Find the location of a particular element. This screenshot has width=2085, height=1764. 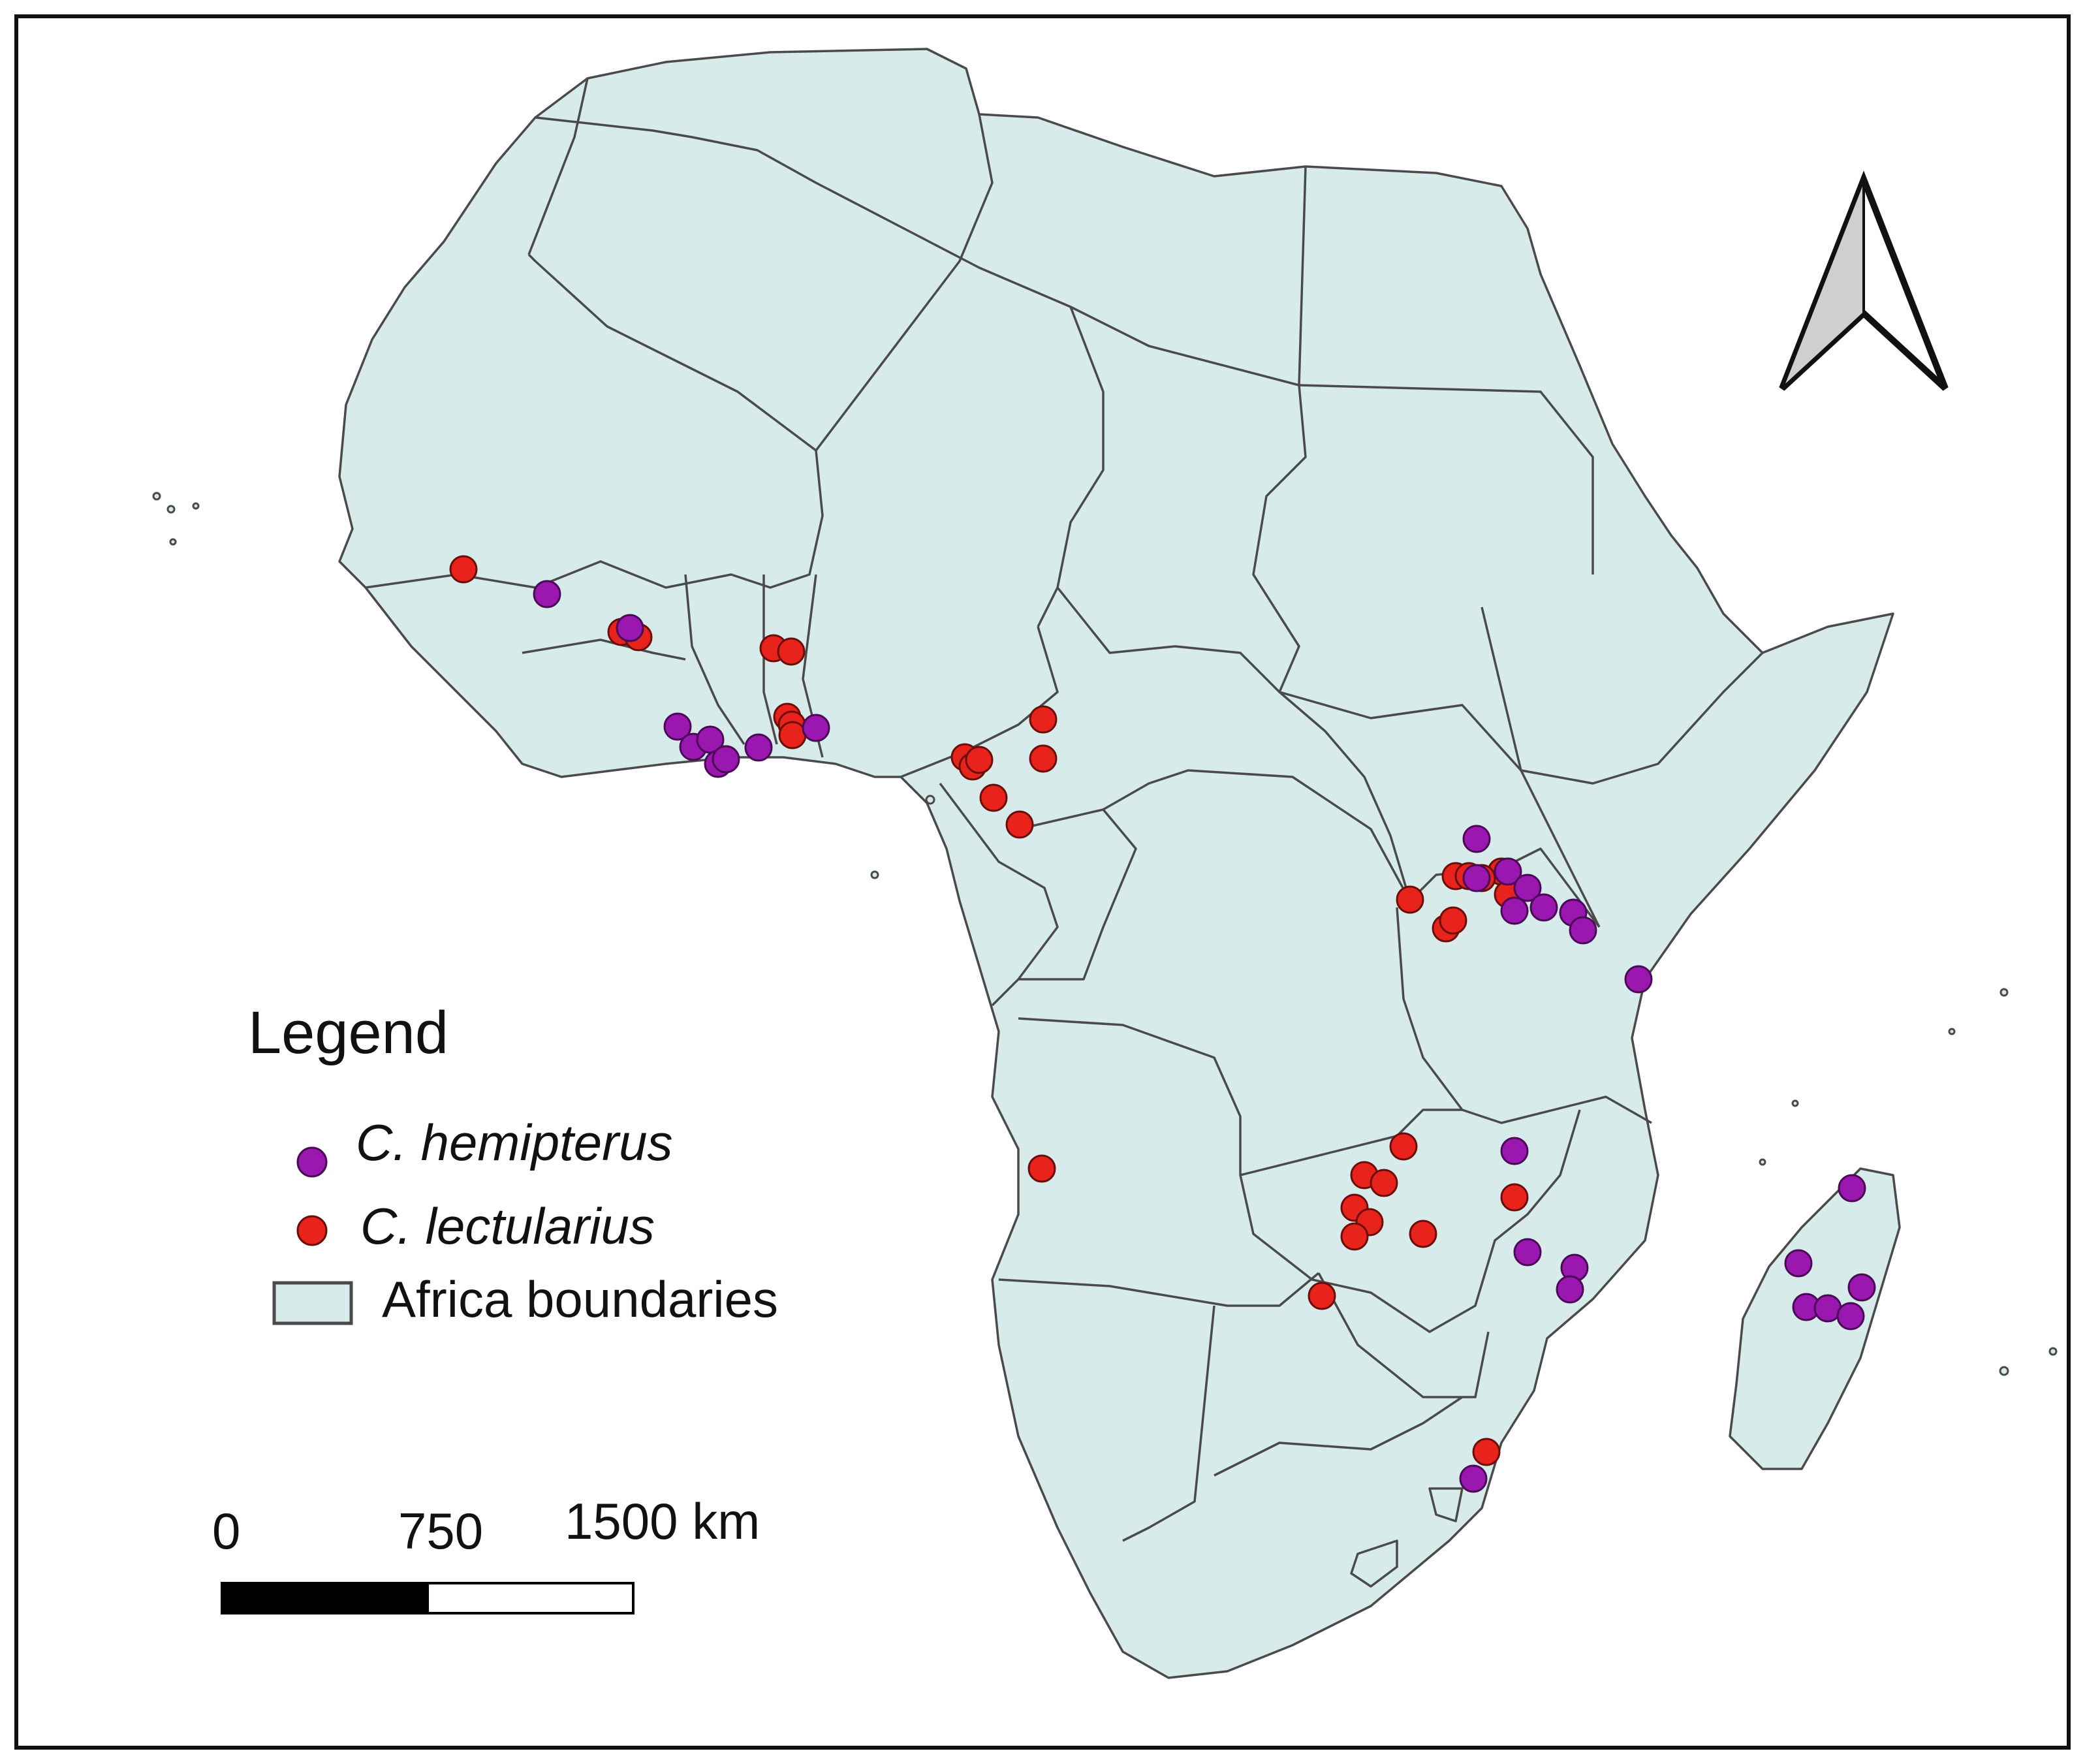

scale-bar is located at coordinates (428, 1598).